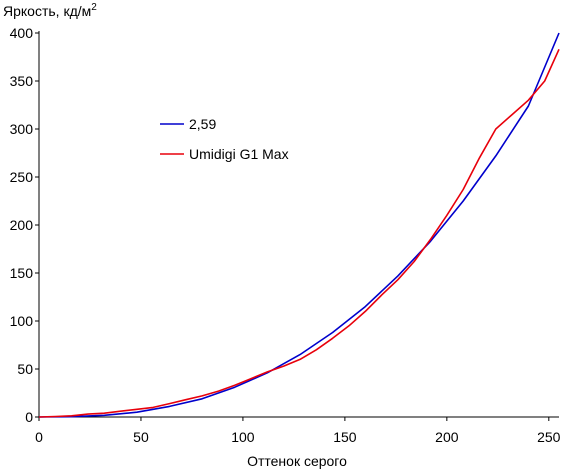  Describe the element at coordinates (22, 33) in the screenshot. I see `y-tick-label: 400` at that location.